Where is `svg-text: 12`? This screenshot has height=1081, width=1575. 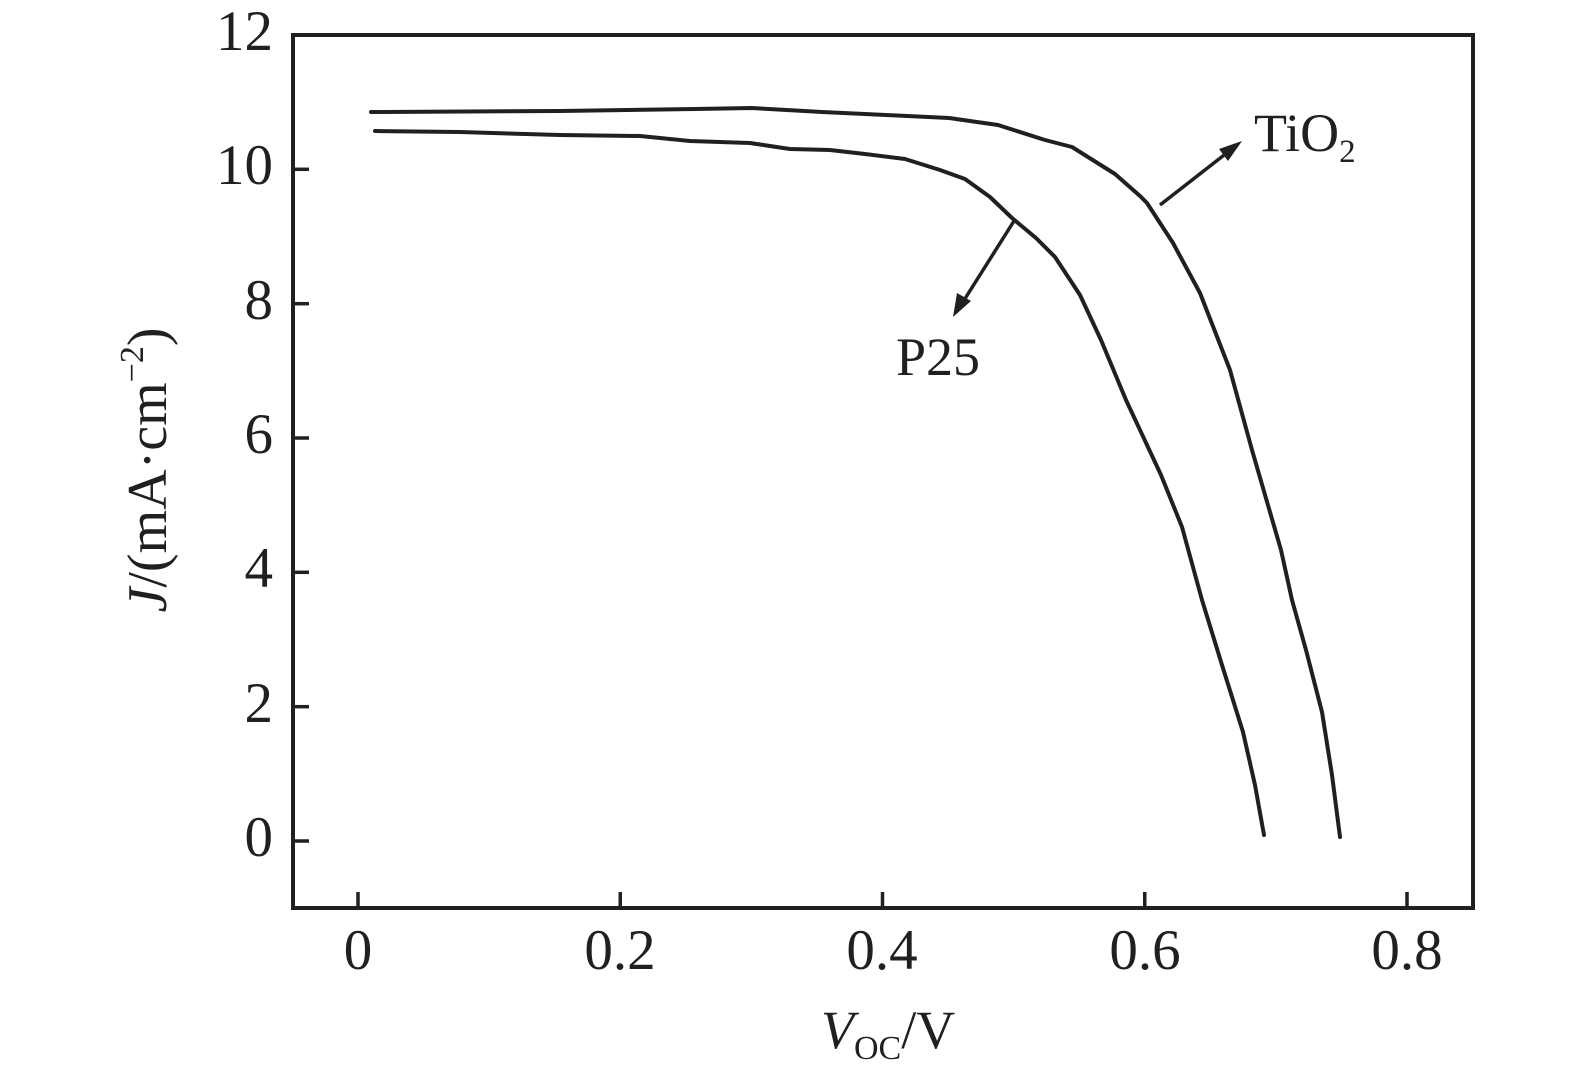 svg-text: 12 is located at coordinates (244, 31).